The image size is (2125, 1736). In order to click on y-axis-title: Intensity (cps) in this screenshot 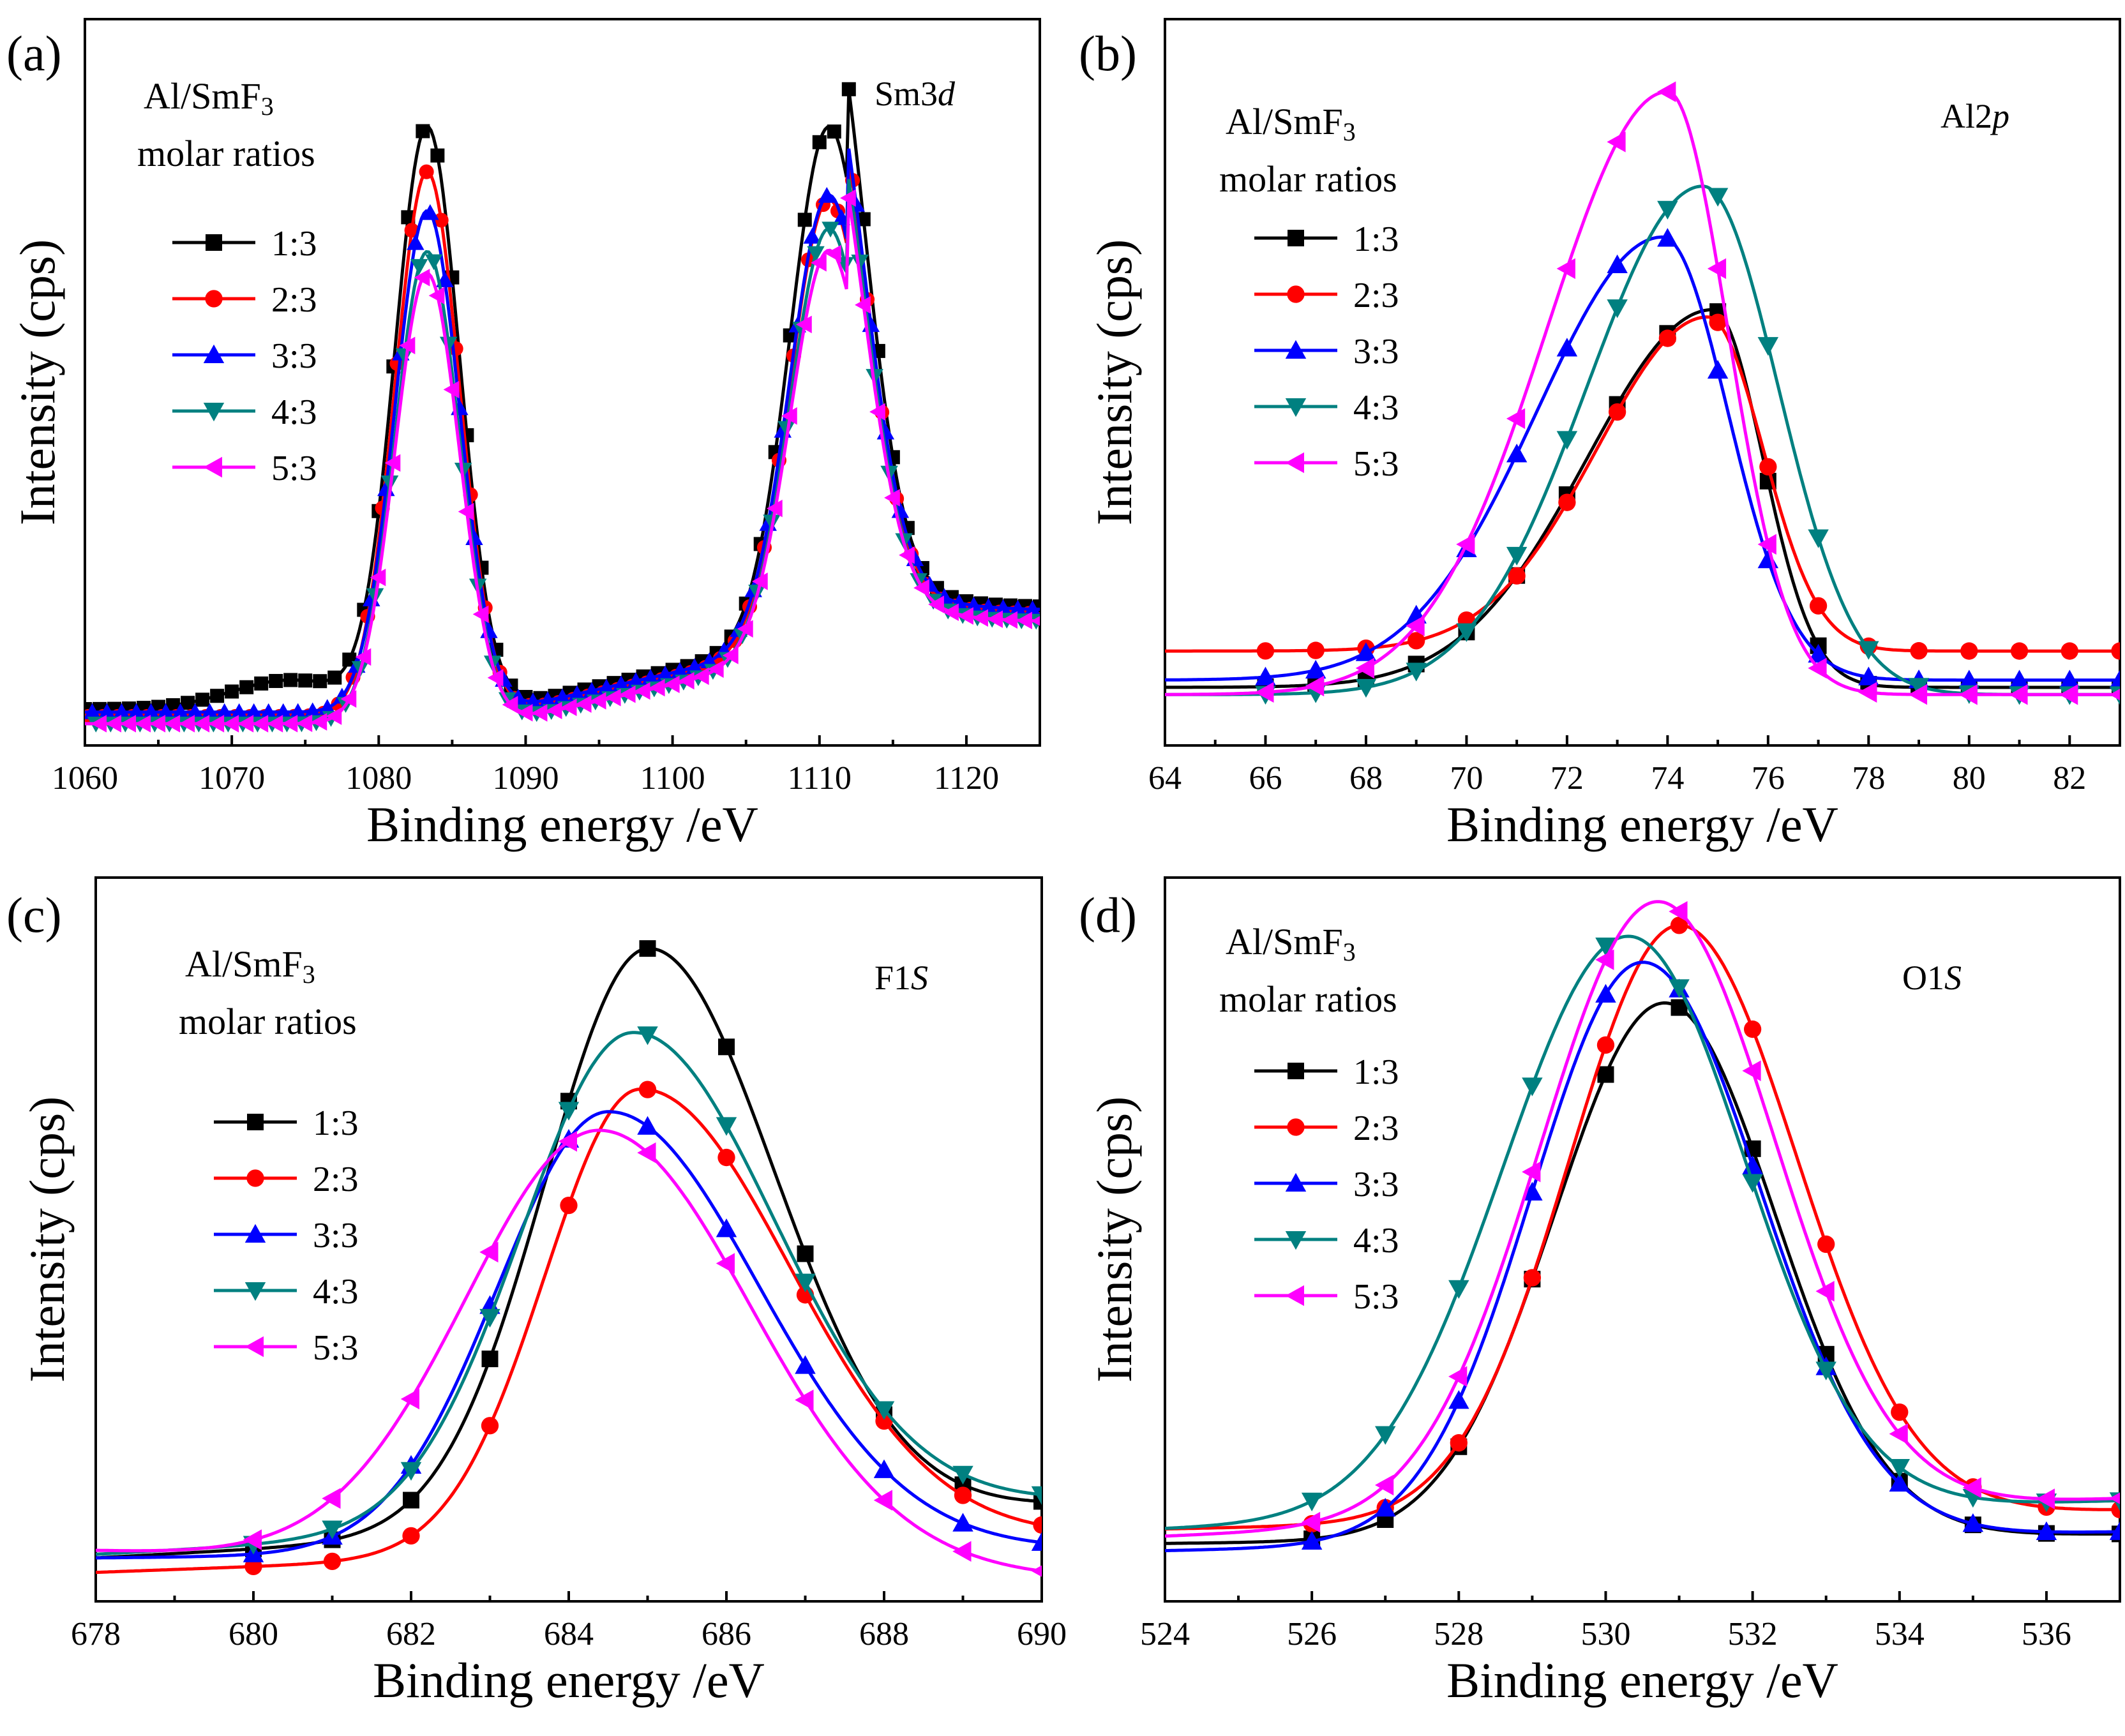, I will do `click(1114, 1239)`.